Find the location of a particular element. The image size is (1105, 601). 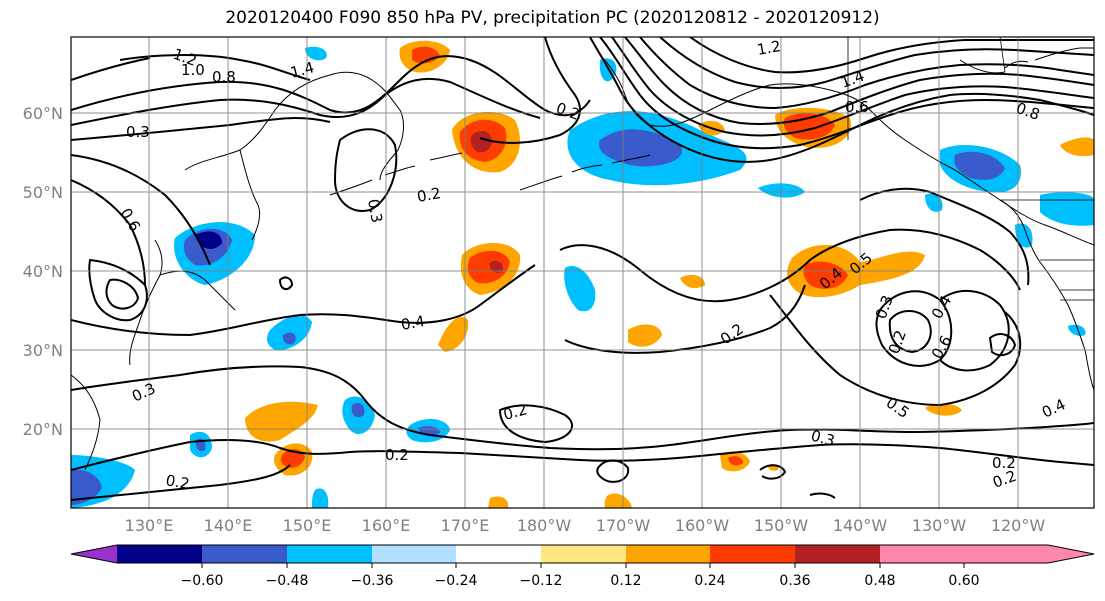

colorbar-tick-label: −0.24 is located at coordinates (456, 581).